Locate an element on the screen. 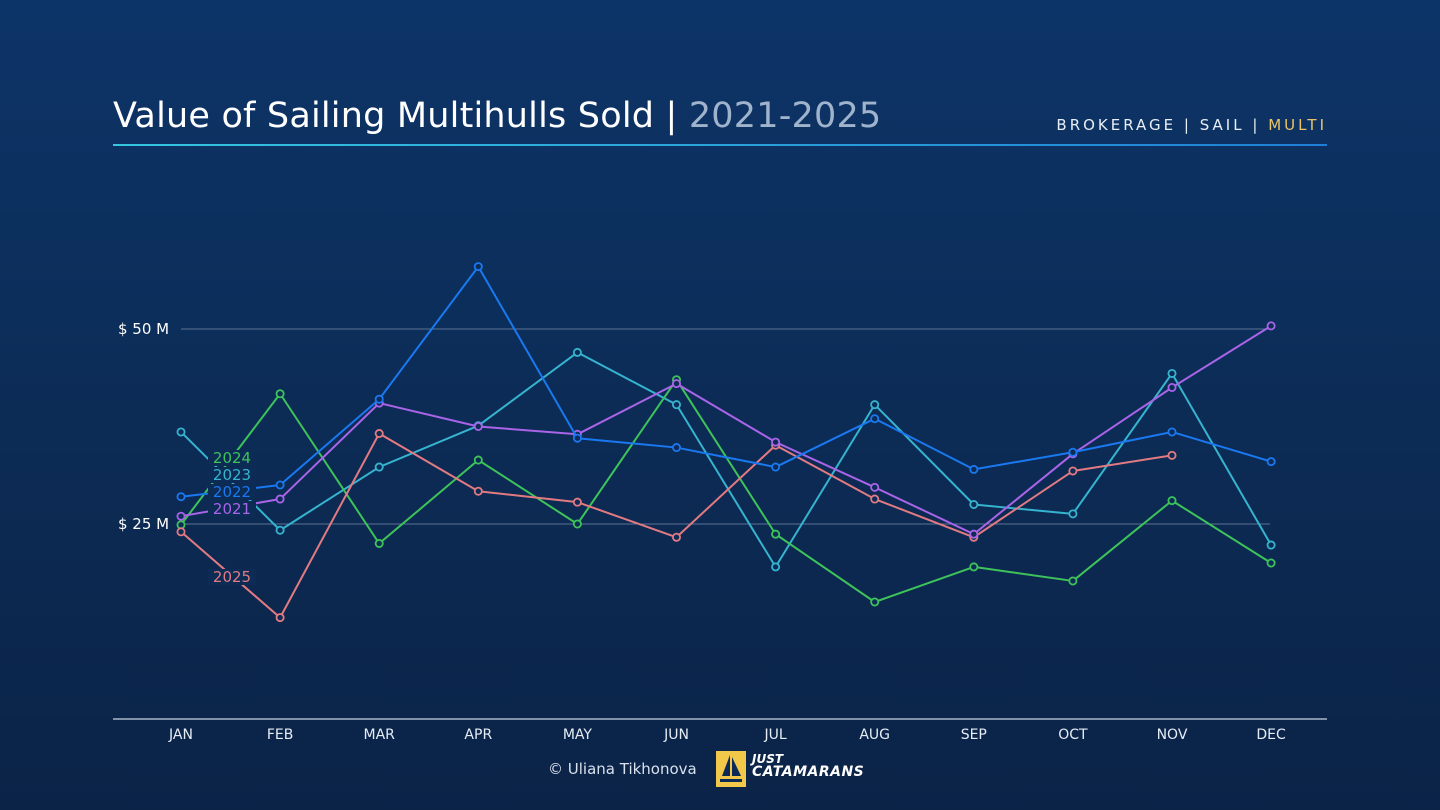  category-tags: BROKERAGE | SAIL | MULTI is located at coordinates (1191, 125).